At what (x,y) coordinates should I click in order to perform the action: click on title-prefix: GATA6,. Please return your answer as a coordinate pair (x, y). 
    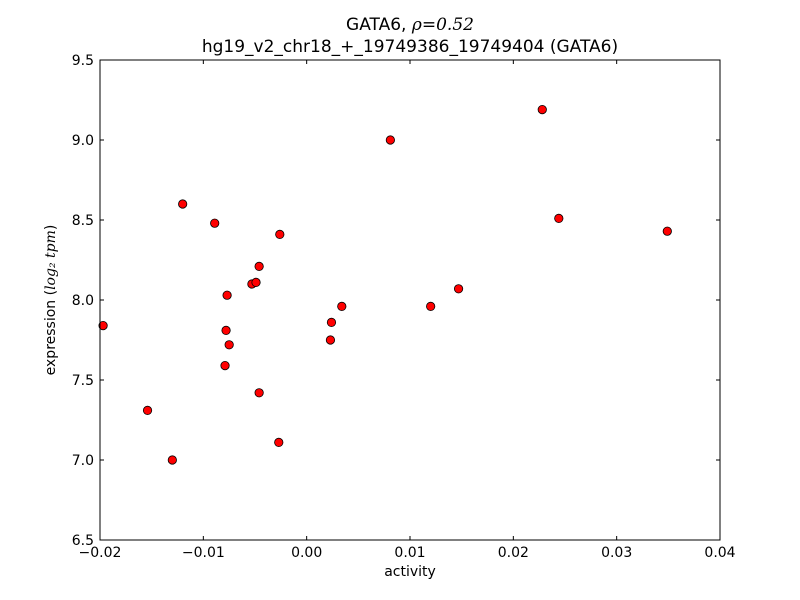
    Looking at the image, I should click on (379, 25).